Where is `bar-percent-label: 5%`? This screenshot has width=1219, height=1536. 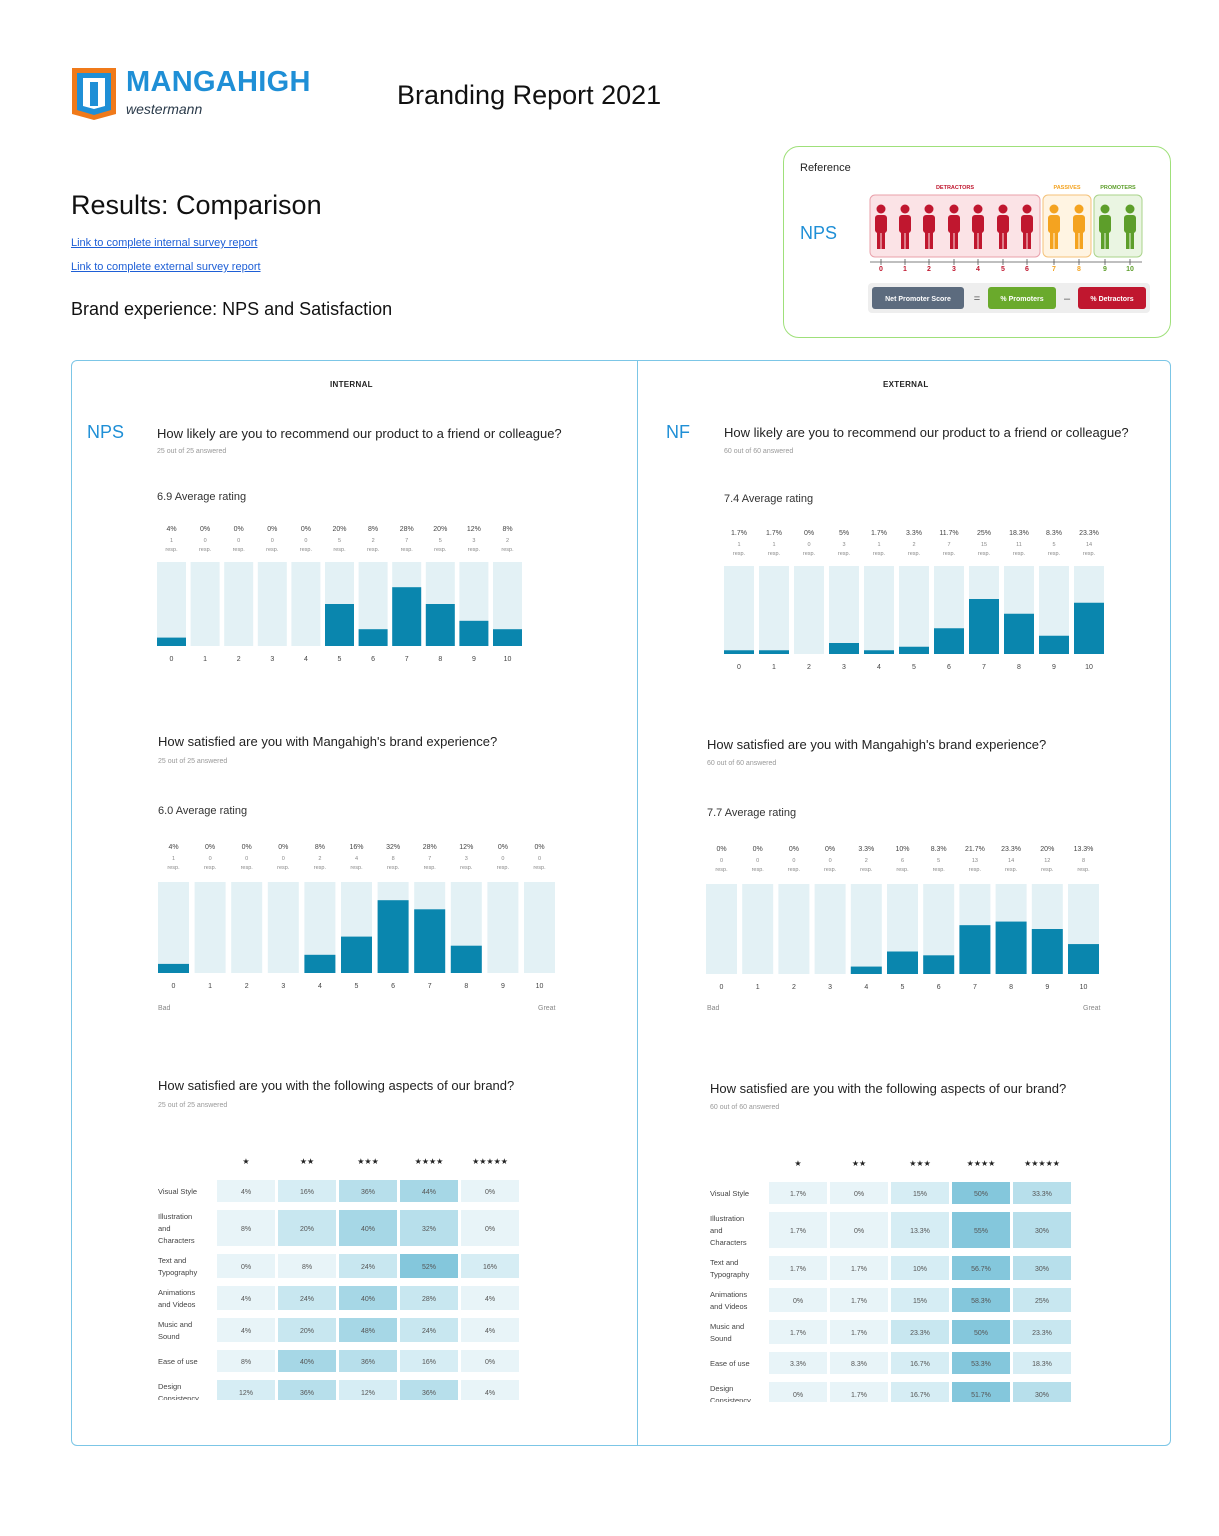 bar-percent-label: 5% is located at coordinates (844, 533).